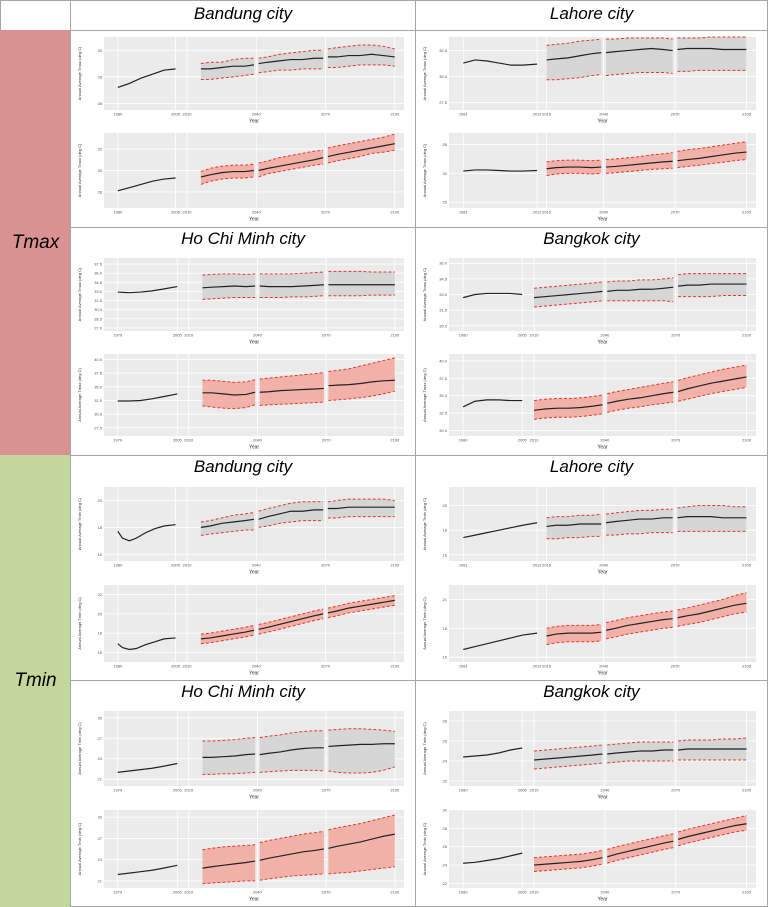 The height and width of the screenshot is (907, 768). I want to click on y-tick-label: 28, so click(445, 721).